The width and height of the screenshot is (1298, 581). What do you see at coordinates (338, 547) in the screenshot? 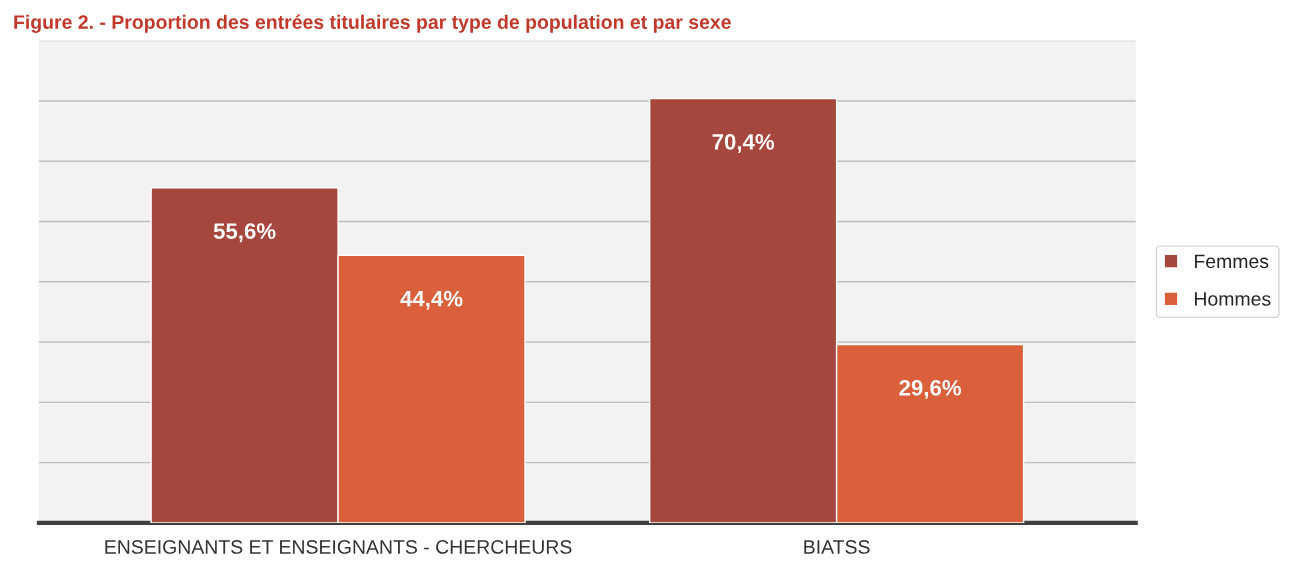
I see `x-tick-label: ENSEIGNANTS ET ENSEIGNANTS - CHERCHEURS` at bounding box center [338, 547].